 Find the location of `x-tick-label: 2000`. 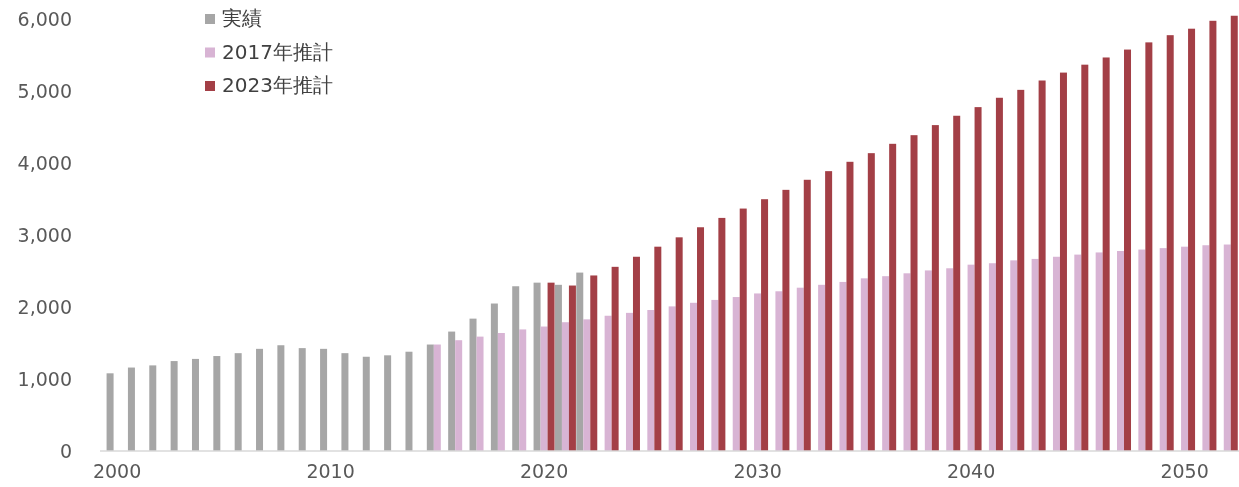

x-tick-label: 2000 is located at coordinates (117, 471).